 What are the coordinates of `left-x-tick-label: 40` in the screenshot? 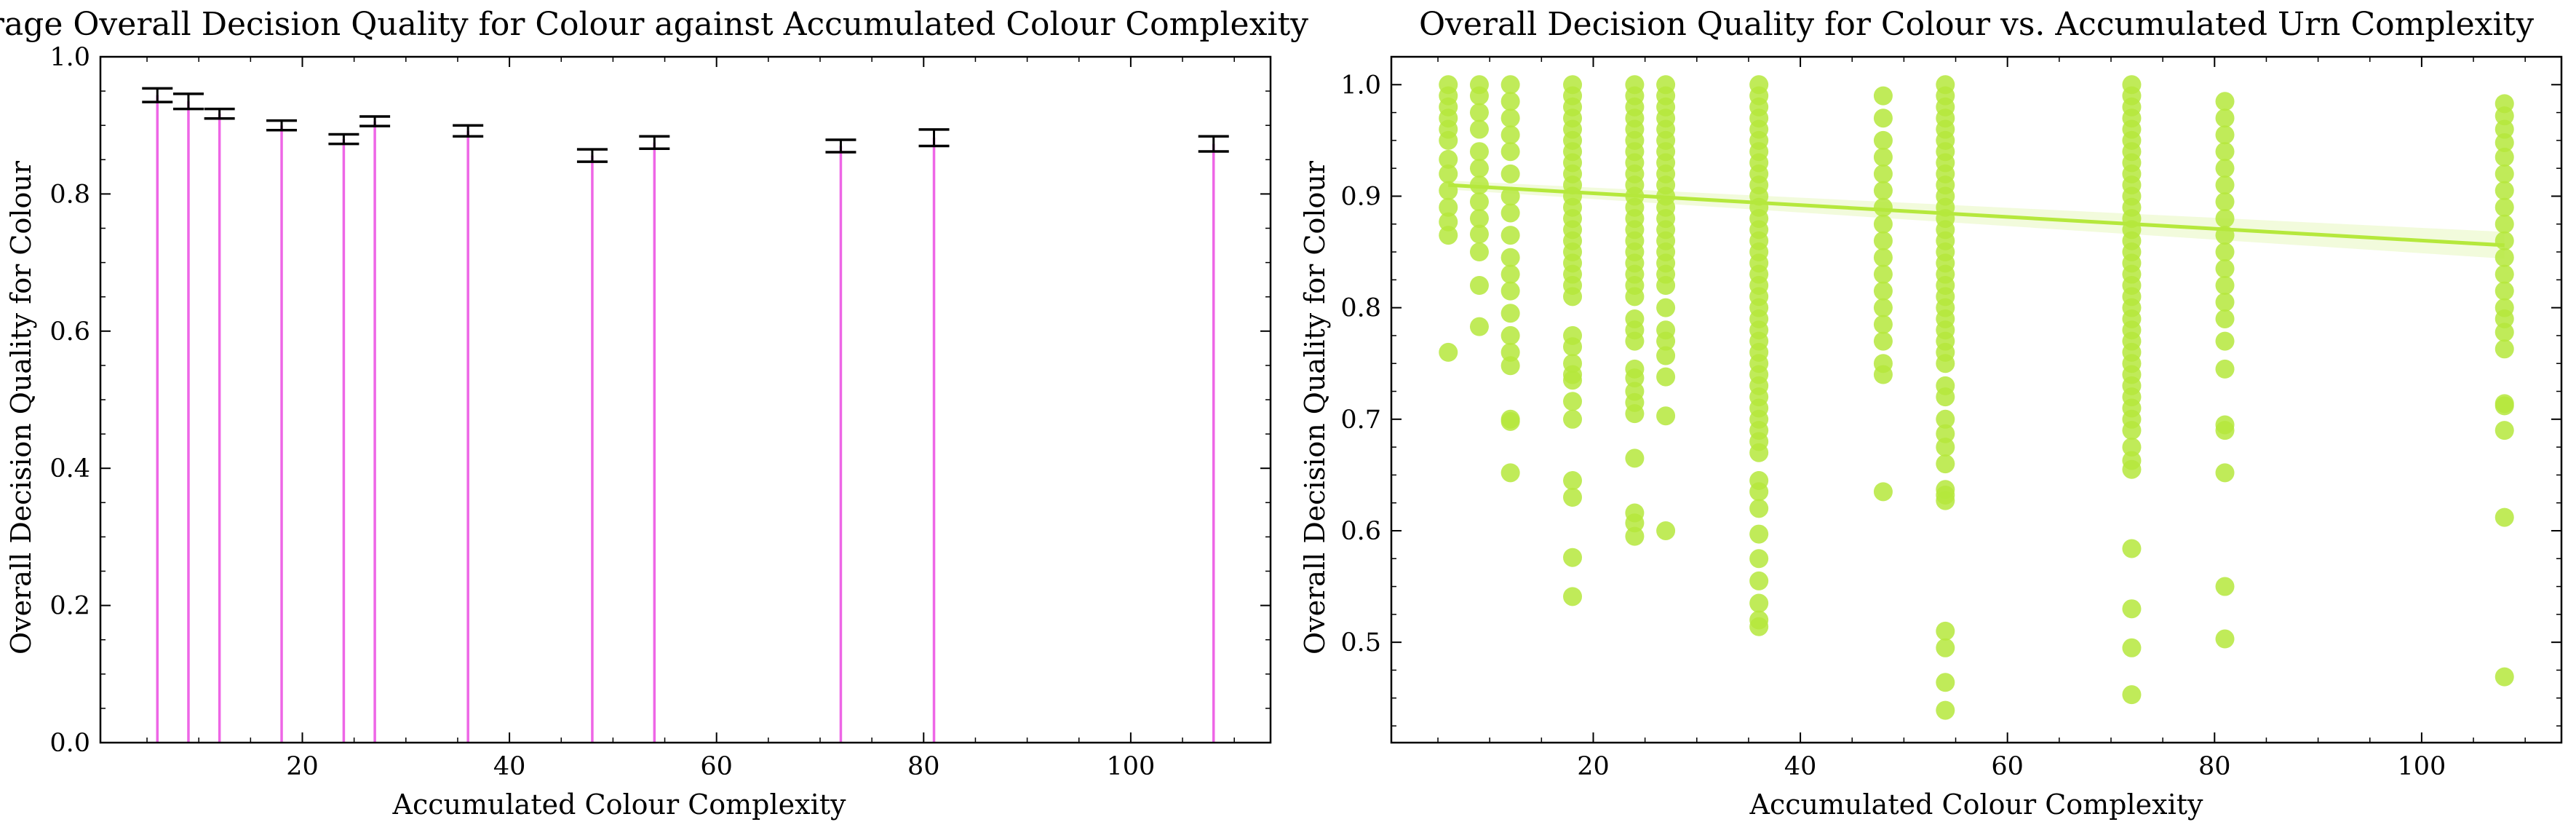 It's located at (509, 766).